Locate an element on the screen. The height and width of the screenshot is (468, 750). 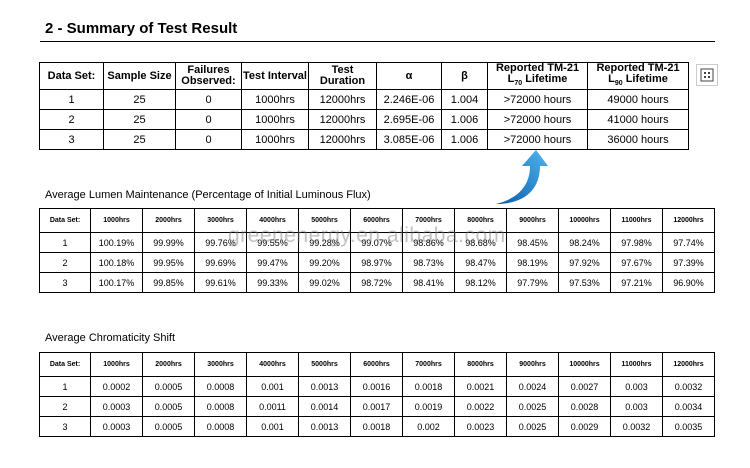
arrow is located at coordinates (522, 177).